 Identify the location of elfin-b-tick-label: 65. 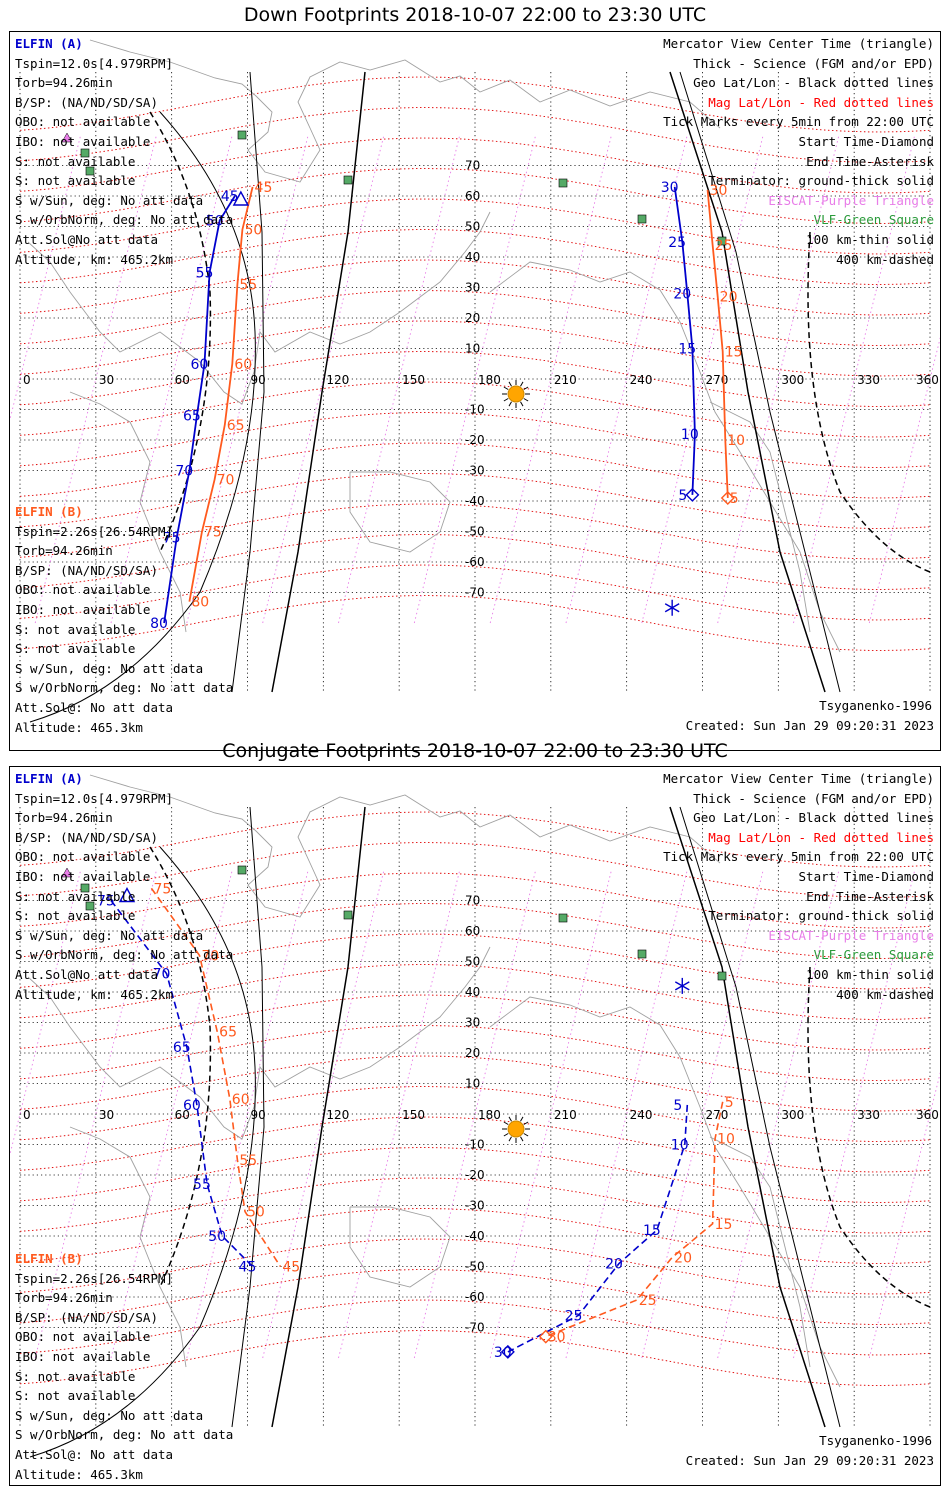
(236, 426).